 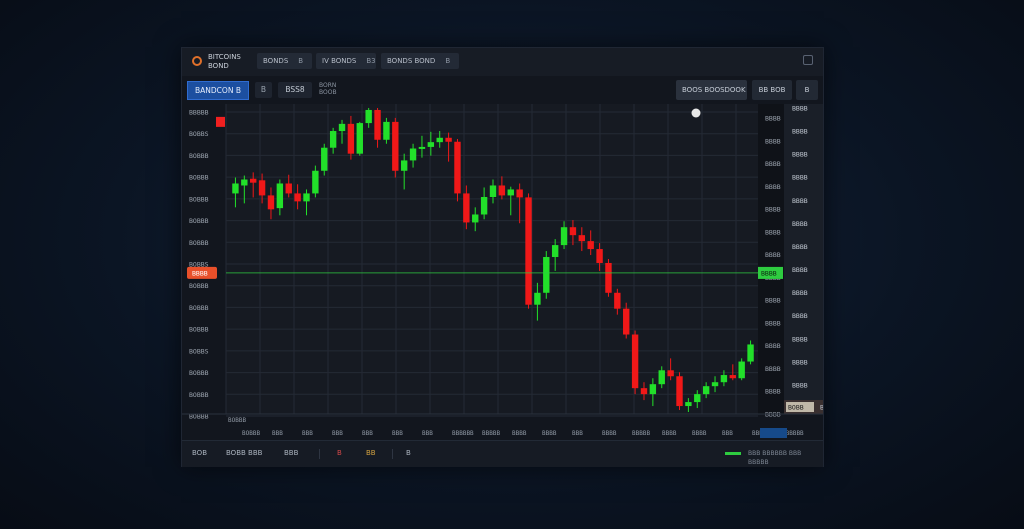 I want to click on app-title-line-1: BITCOINS, so click(x=224, y=57).